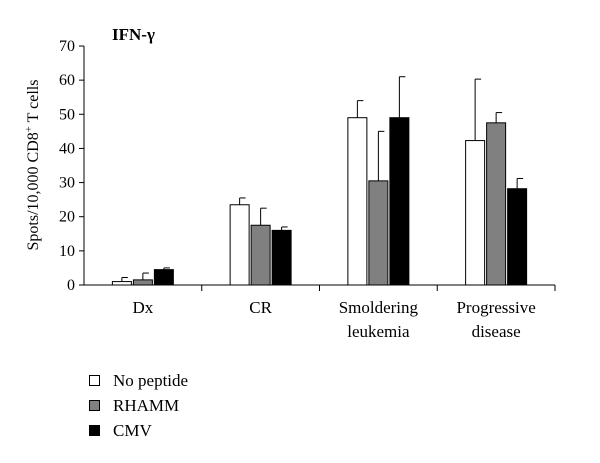 Image resolution: width=600 pixels, height=463 pixels. I want to click on legend-swatch-no-peptide, so click(94, 380).